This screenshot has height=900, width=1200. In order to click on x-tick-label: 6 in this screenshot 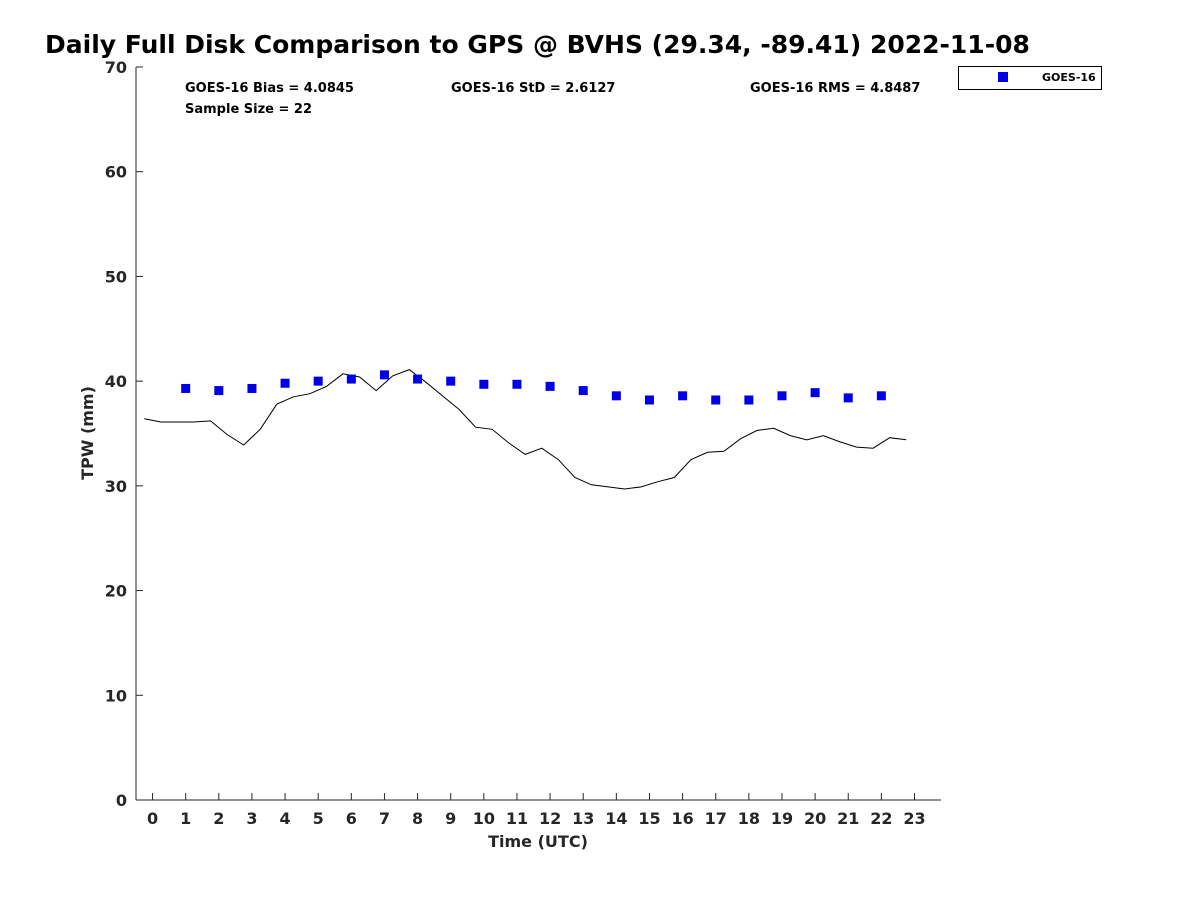, I will do `click(351, 818)`.